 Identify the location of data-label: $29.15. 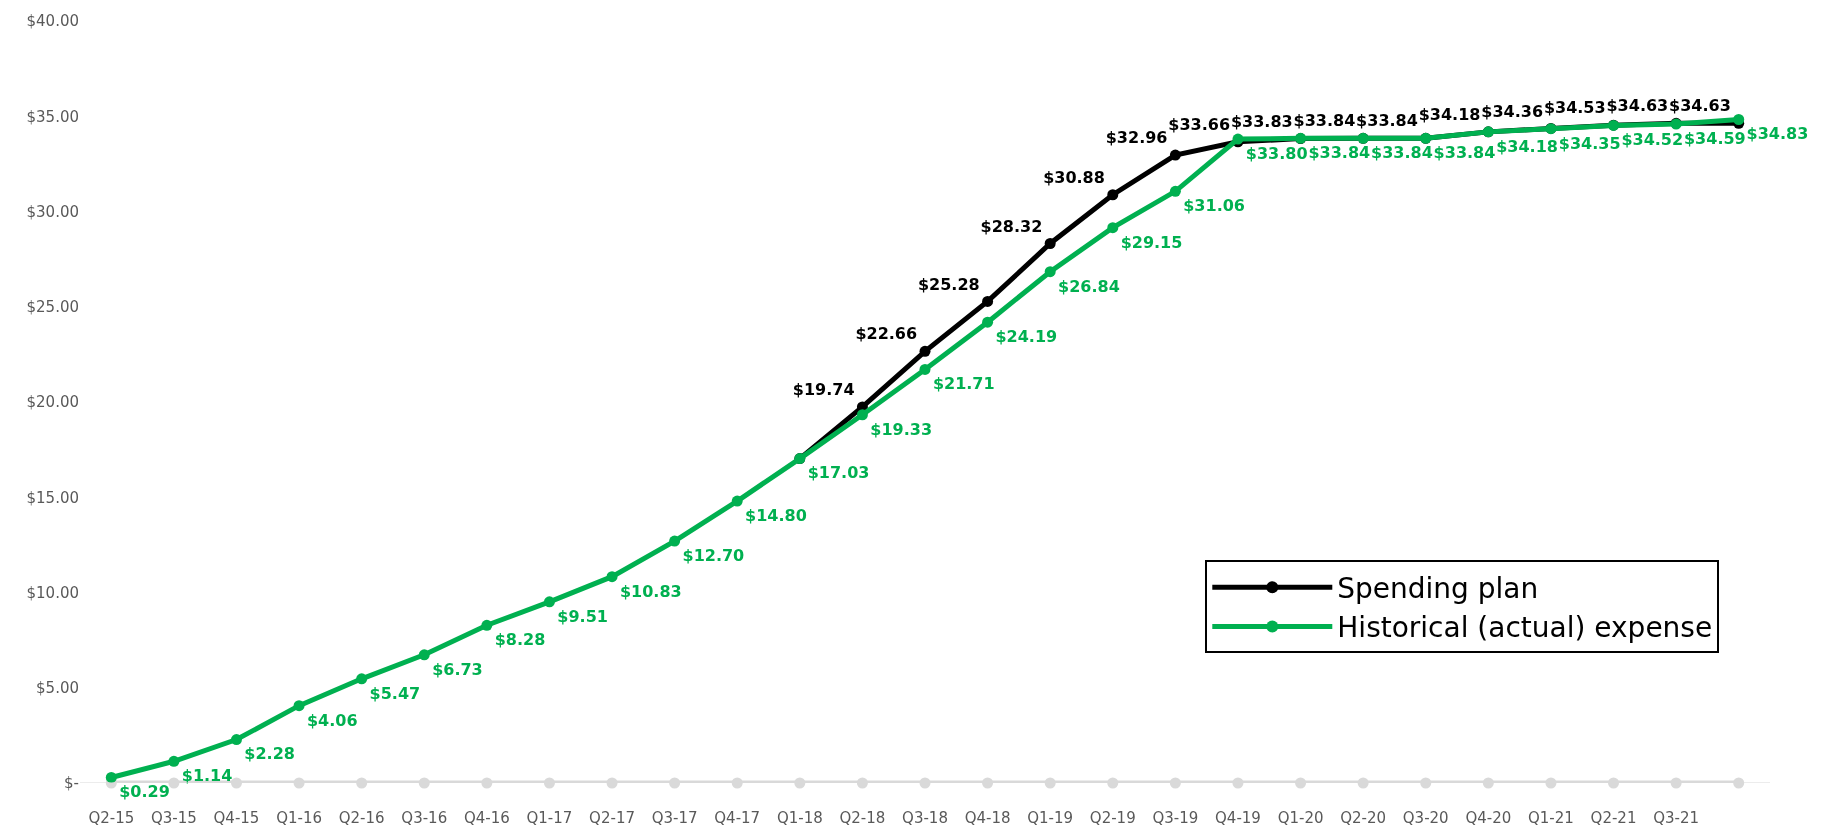
(1151, 242).